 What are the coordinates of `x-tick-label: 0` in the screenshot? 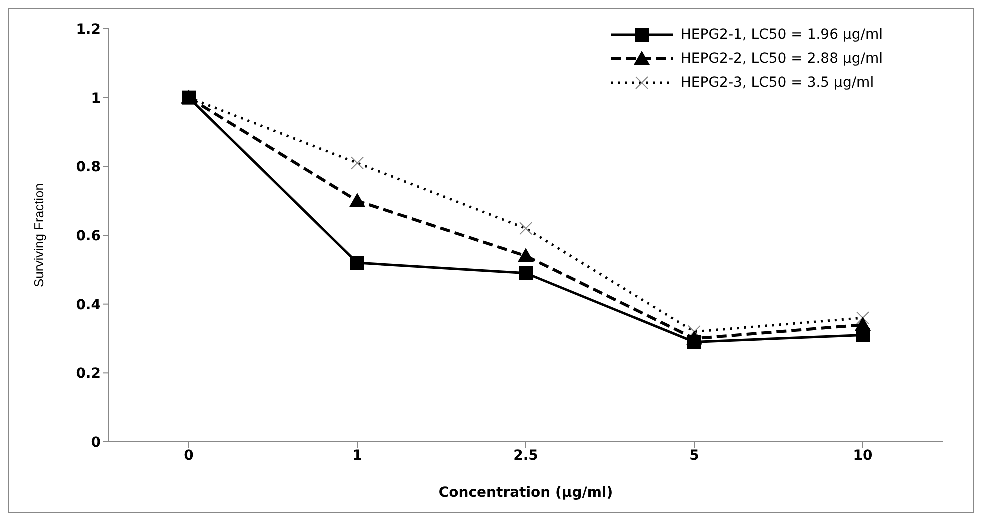 It's located at (189, 456).